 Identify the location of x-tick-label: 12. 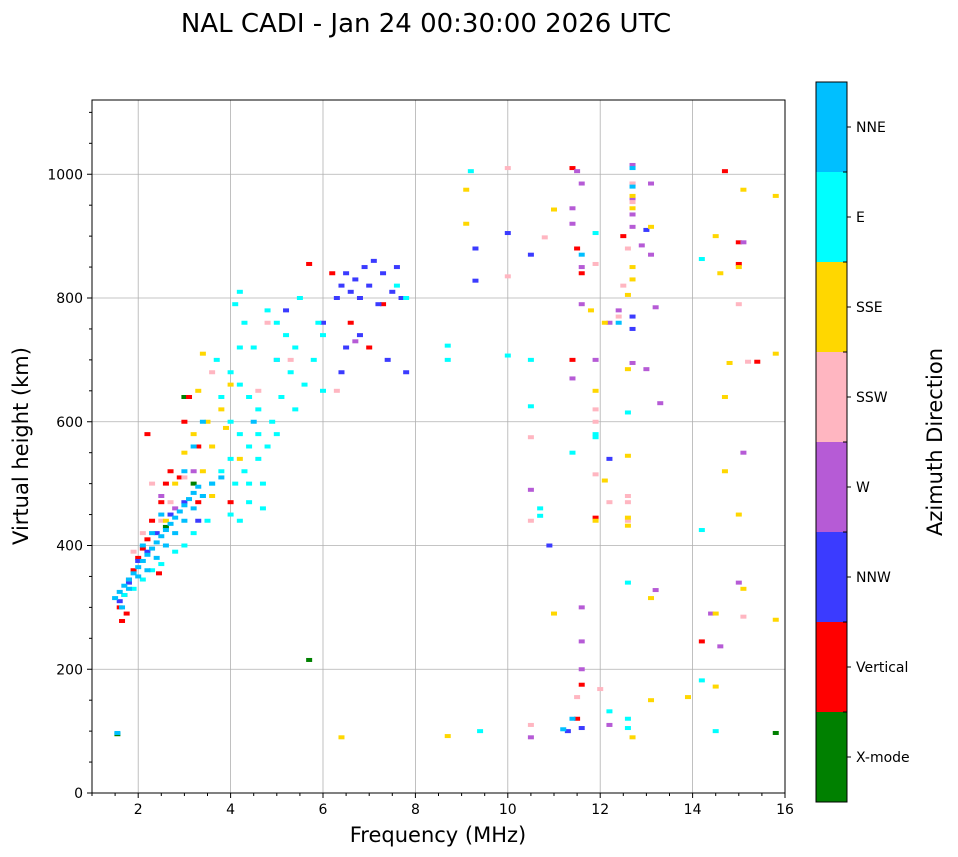
(600, 810).